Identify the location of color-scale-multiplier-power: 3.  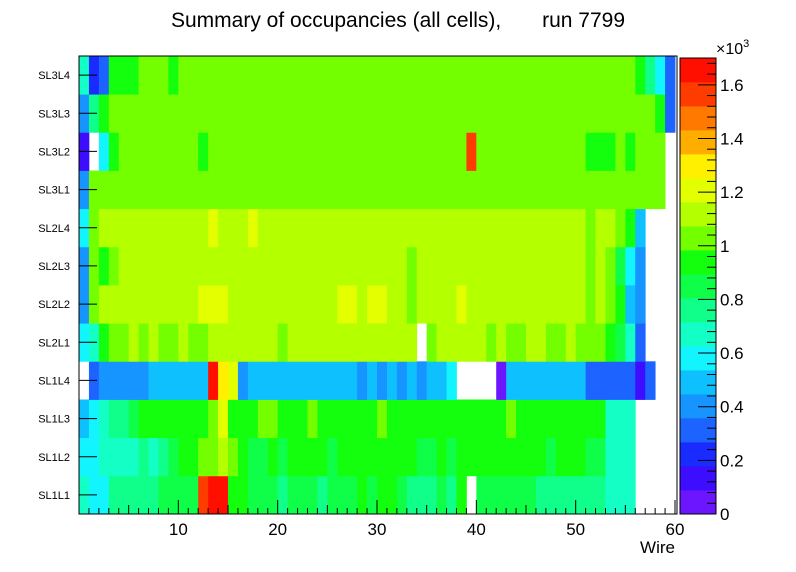
(746, 44).